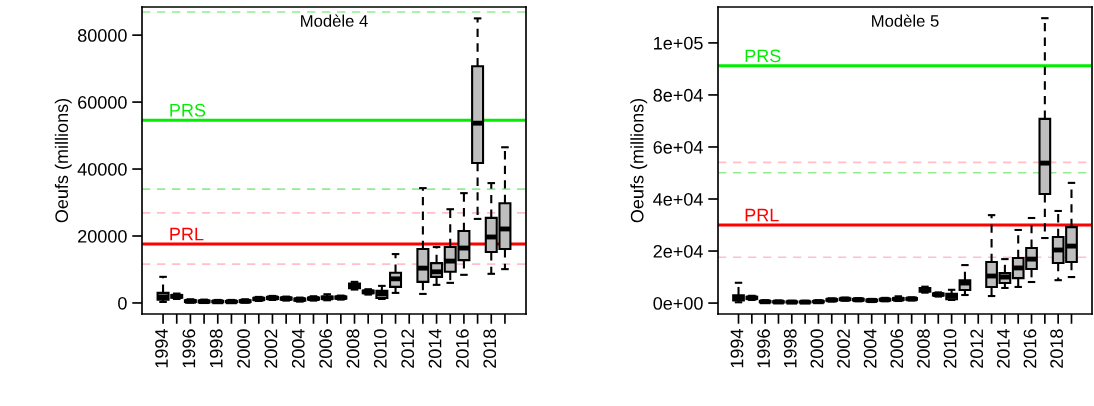  What do you see at coordinates (102, 35) in the screenshot?
I see `y-tick-label: 80000` at bounding box center [102, 35].